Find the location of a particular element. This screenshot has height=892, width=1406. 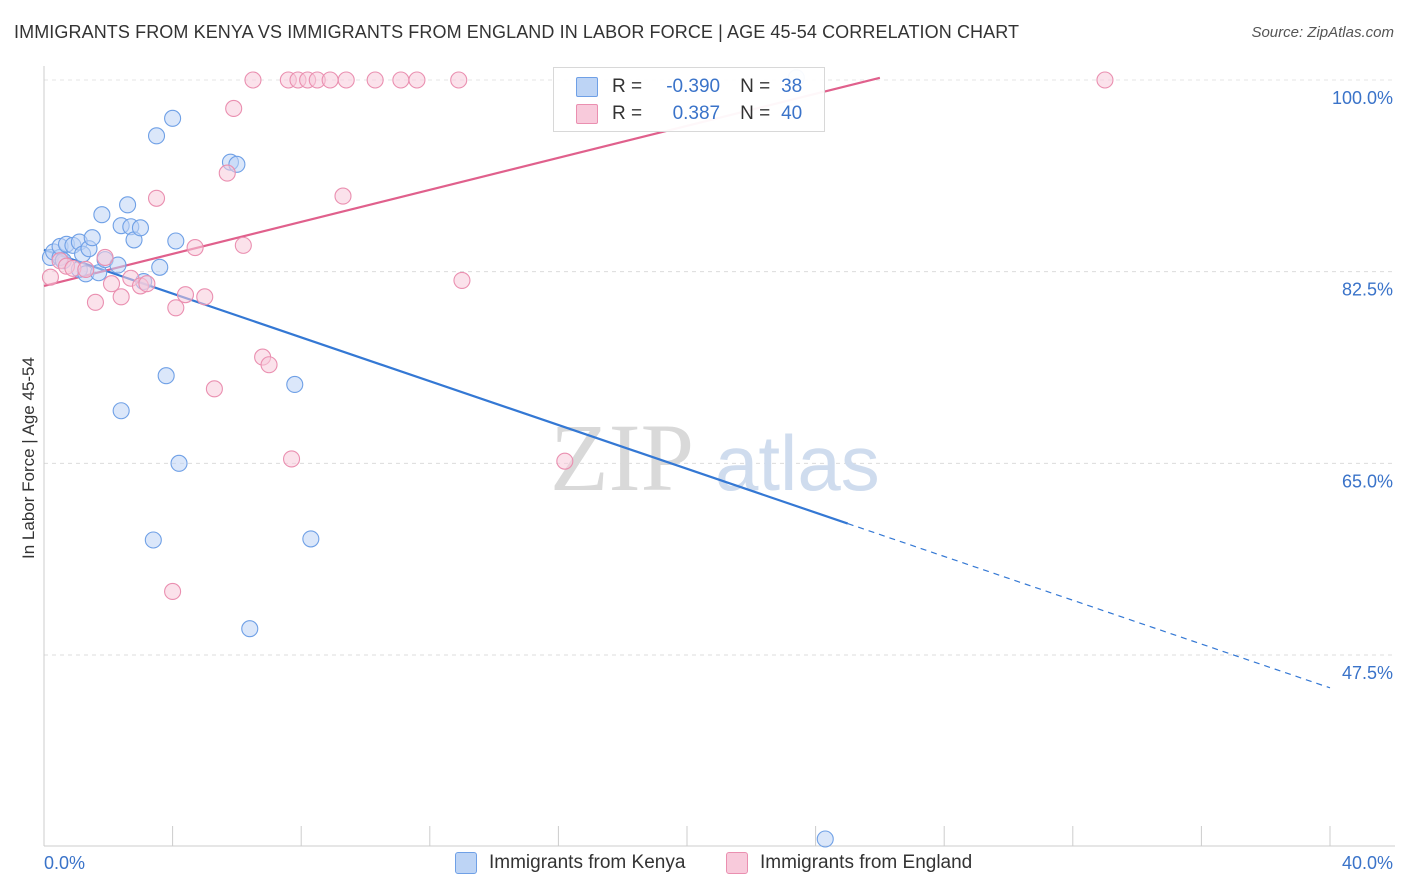

y-tick-label: 47.5% is located at coordinates (1367, 673).